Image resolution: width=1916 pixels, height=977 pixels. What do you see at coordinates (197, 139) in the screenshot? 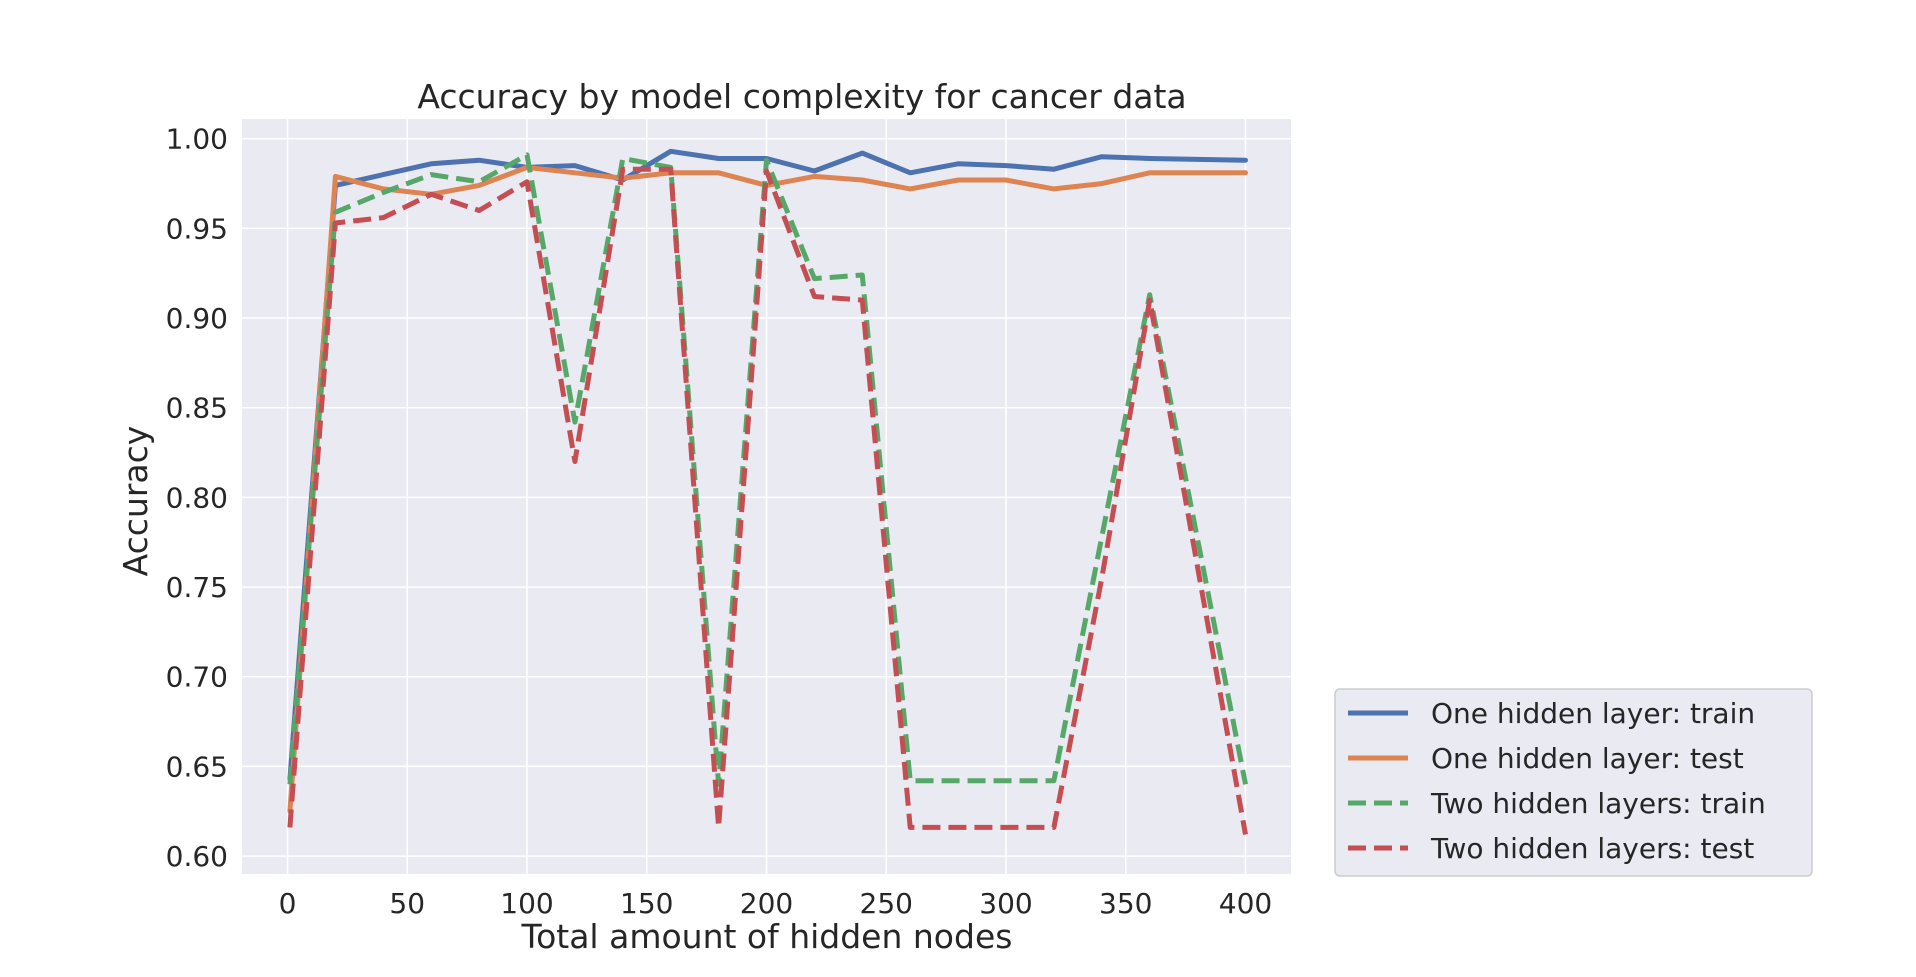
I see `y-tick-label: 1.00` at bounding box center [197, 139].